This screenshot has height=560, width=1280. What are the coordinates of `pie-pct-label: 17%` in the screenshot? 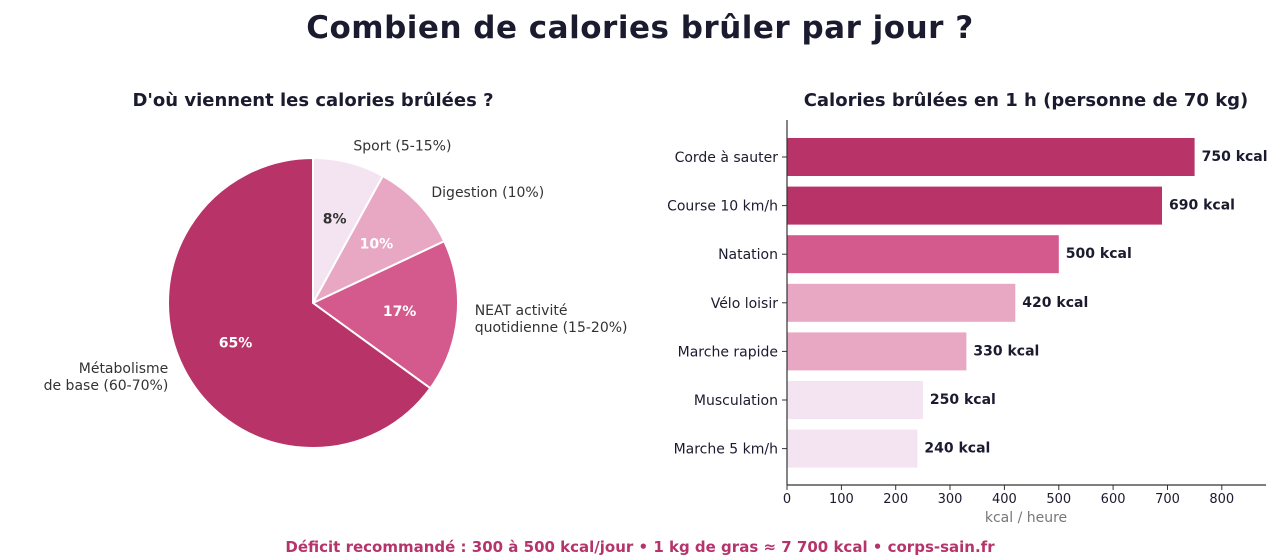 It's located at (400, 312).